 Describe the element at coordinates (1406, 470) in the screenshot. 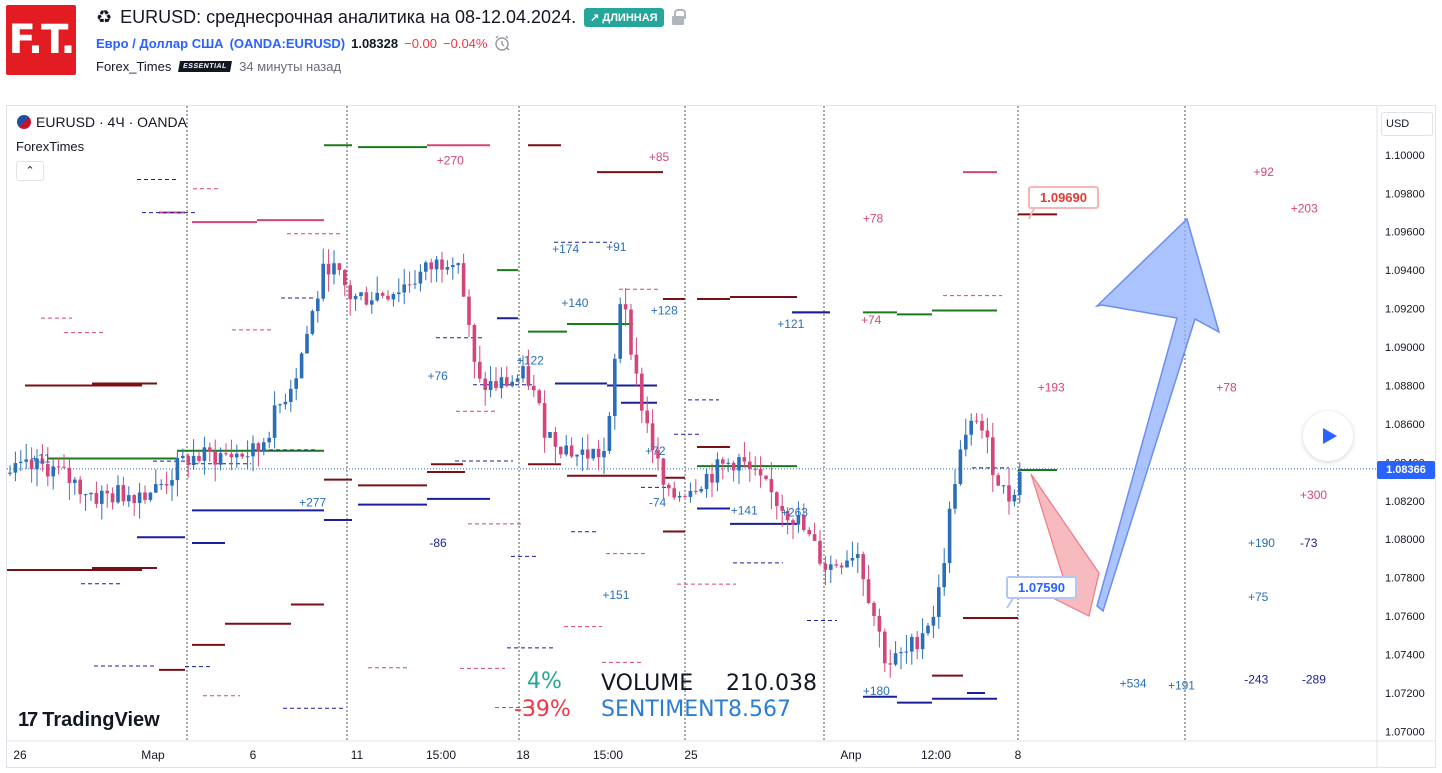

I see `current-price-tag: 1.08366` at that location.